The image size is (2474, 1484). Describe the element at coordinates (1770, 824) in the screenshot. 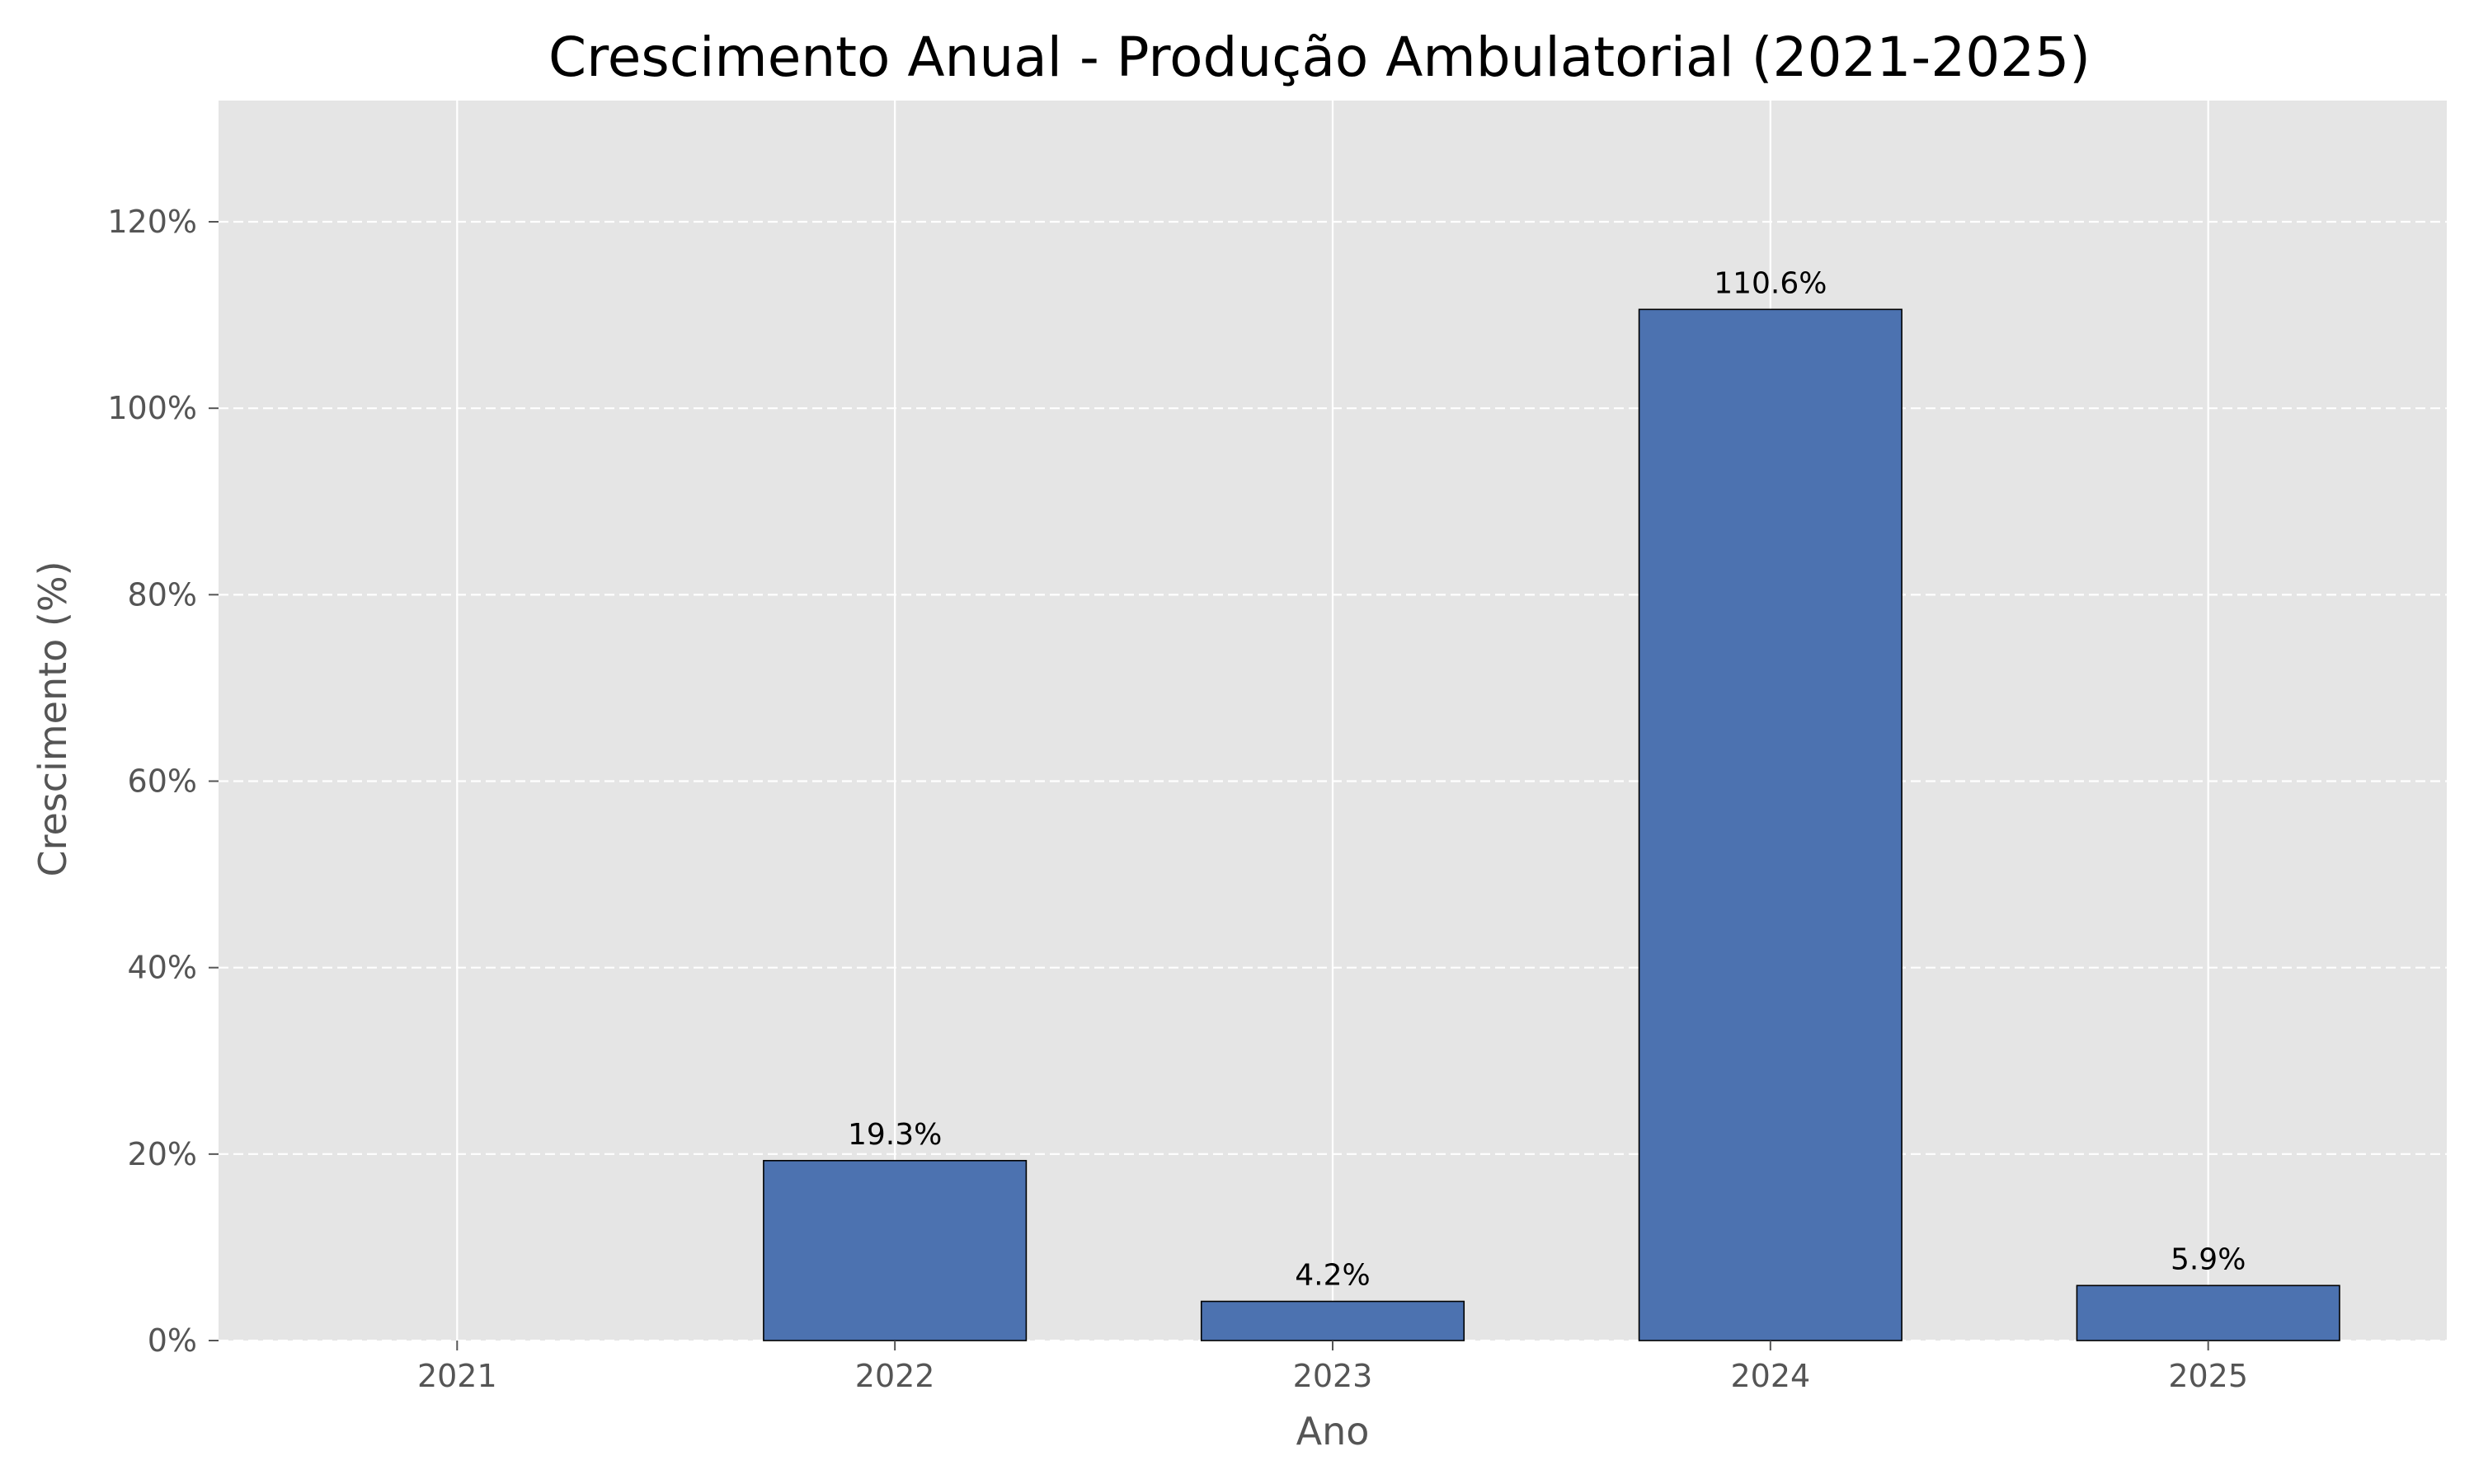

I see `bar-2024` at that location.